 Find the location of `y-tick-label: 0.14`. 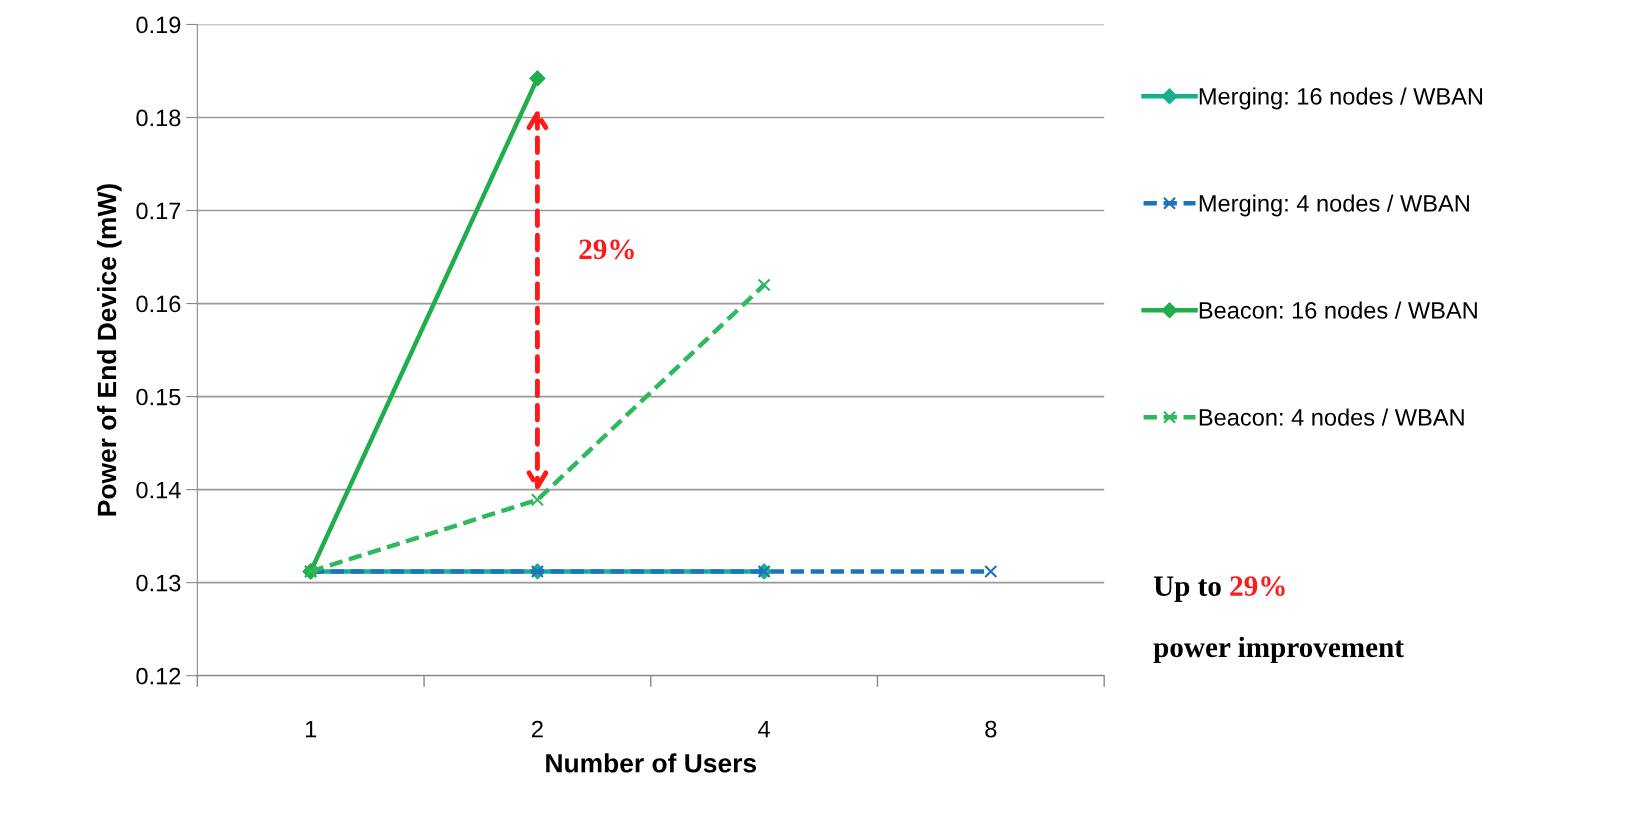

y-tick-label: 0.14 is located at coordinates (158, 490).